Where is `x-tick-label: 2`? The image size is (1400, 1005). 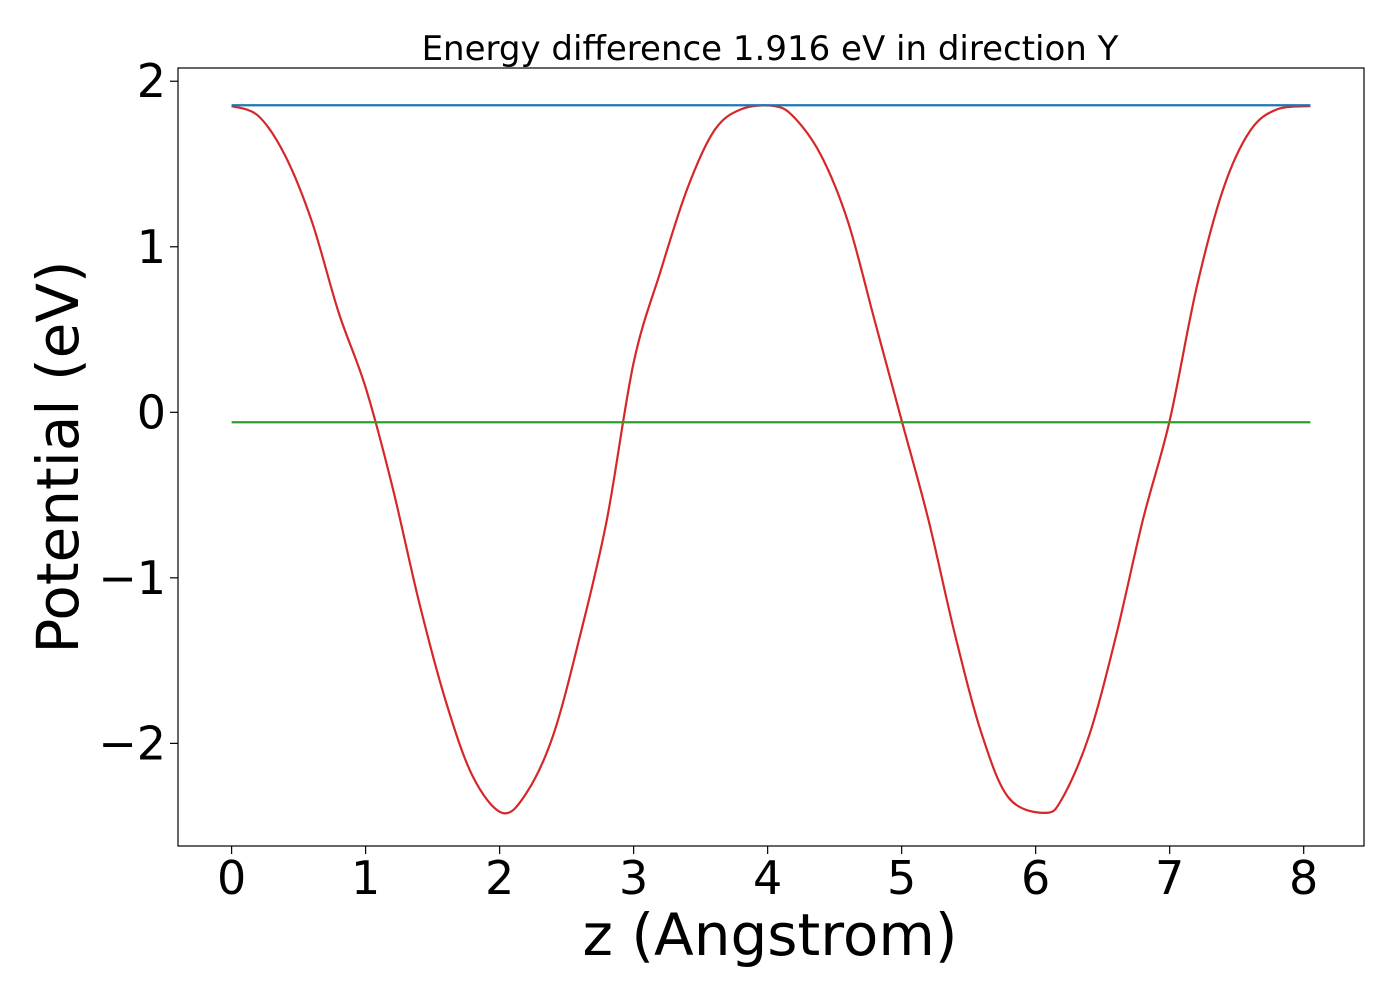 x-tick-label: 2 is located at coordinates (499, 878).